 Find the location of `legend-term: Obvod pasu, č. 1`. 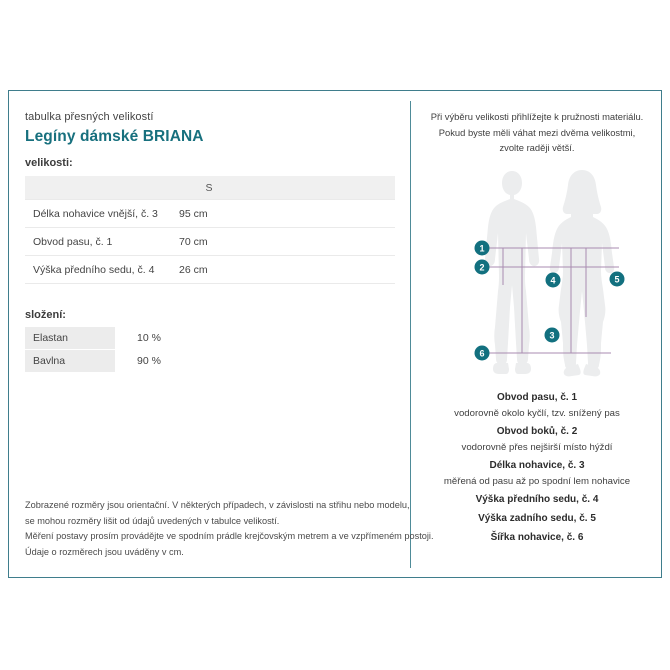

legend-term: Obvod pasu, č. 1 is located at coordinates (537, 397).